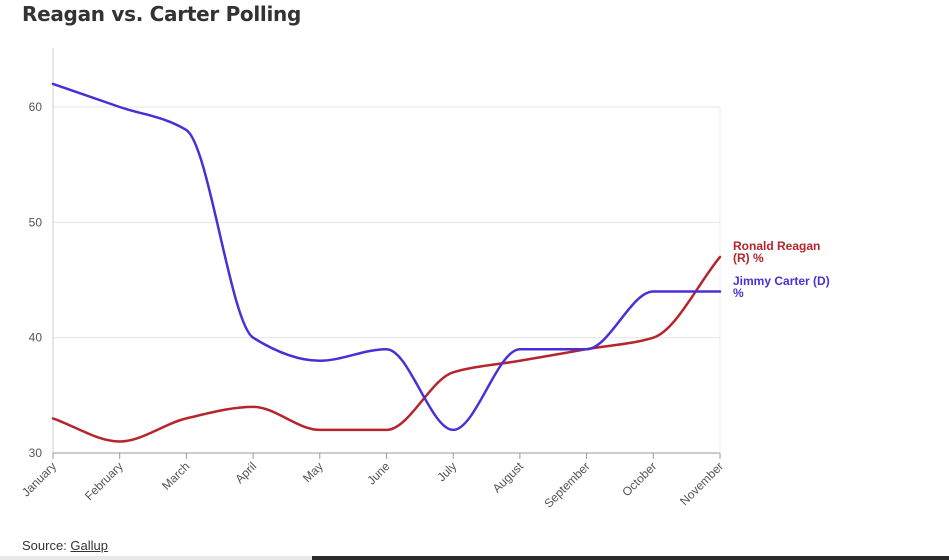  I want to click on series-label-carter: Jimmy Carter (D)%, so click(781, 287).